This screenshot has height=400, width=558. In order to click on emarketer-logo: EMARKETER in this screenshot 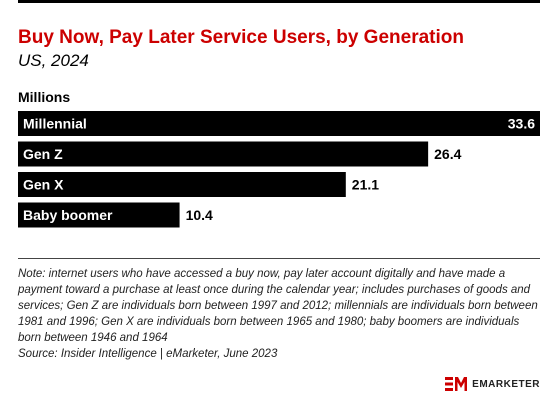, I will do `click(492, 384)`.